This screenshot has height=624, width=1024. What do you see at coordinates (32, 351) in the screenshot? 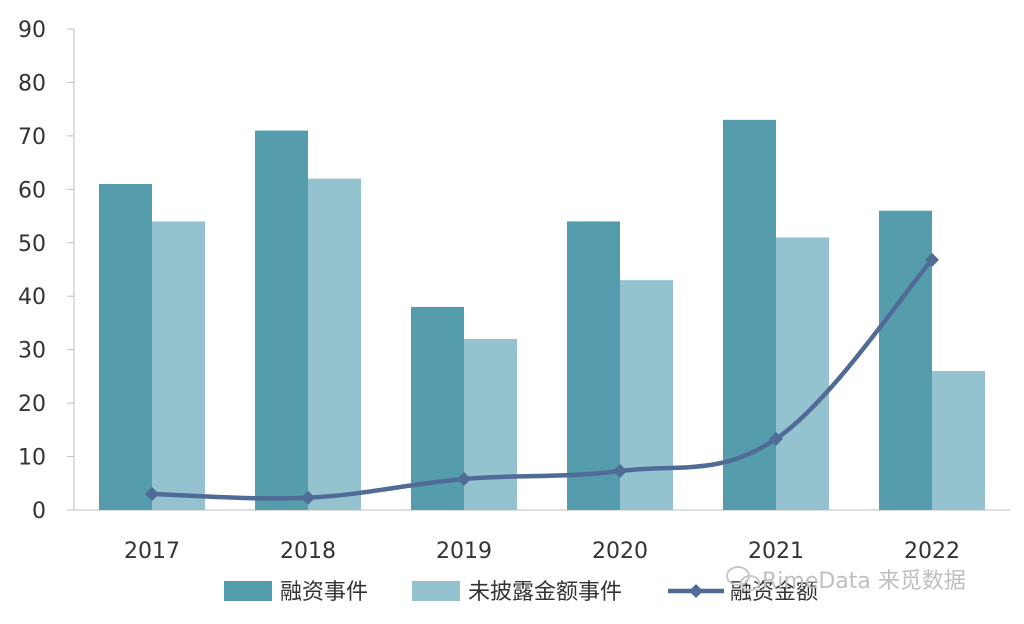
I see `y-tick-label: 30` at bounding box center [32, 351].